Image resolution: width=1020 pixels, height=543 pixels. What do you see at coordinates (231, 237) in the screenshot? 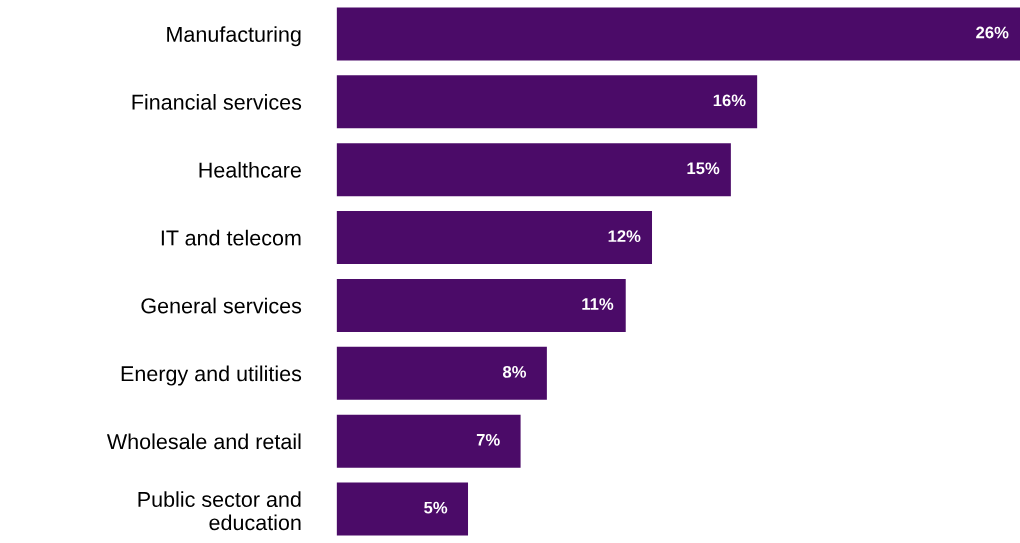
I see `y-tick-label: IT and telecom` at bounding box center [231, 237].